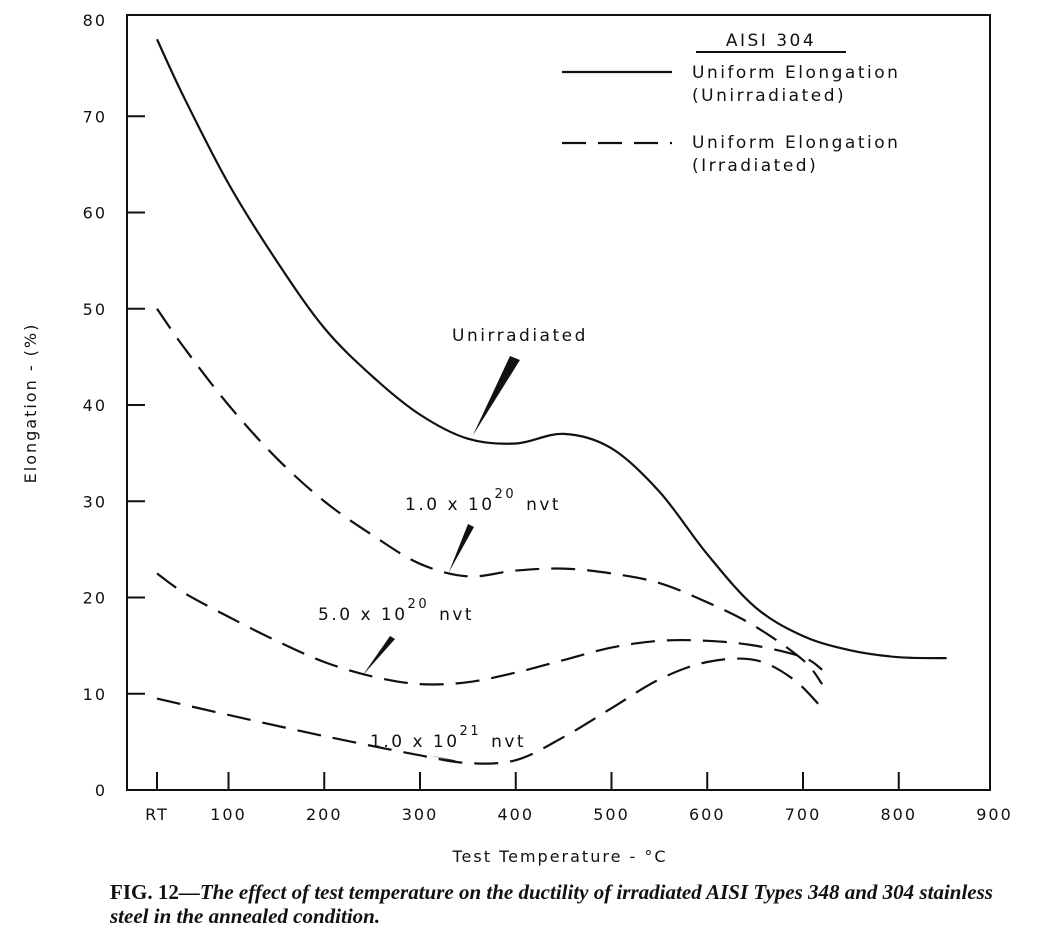 This screenshot has height=949, width=1050. What do you see at coordinates (95, 213) in the screenshot?
I see `y-tick-label: 60` at bounding box center [95, 213].